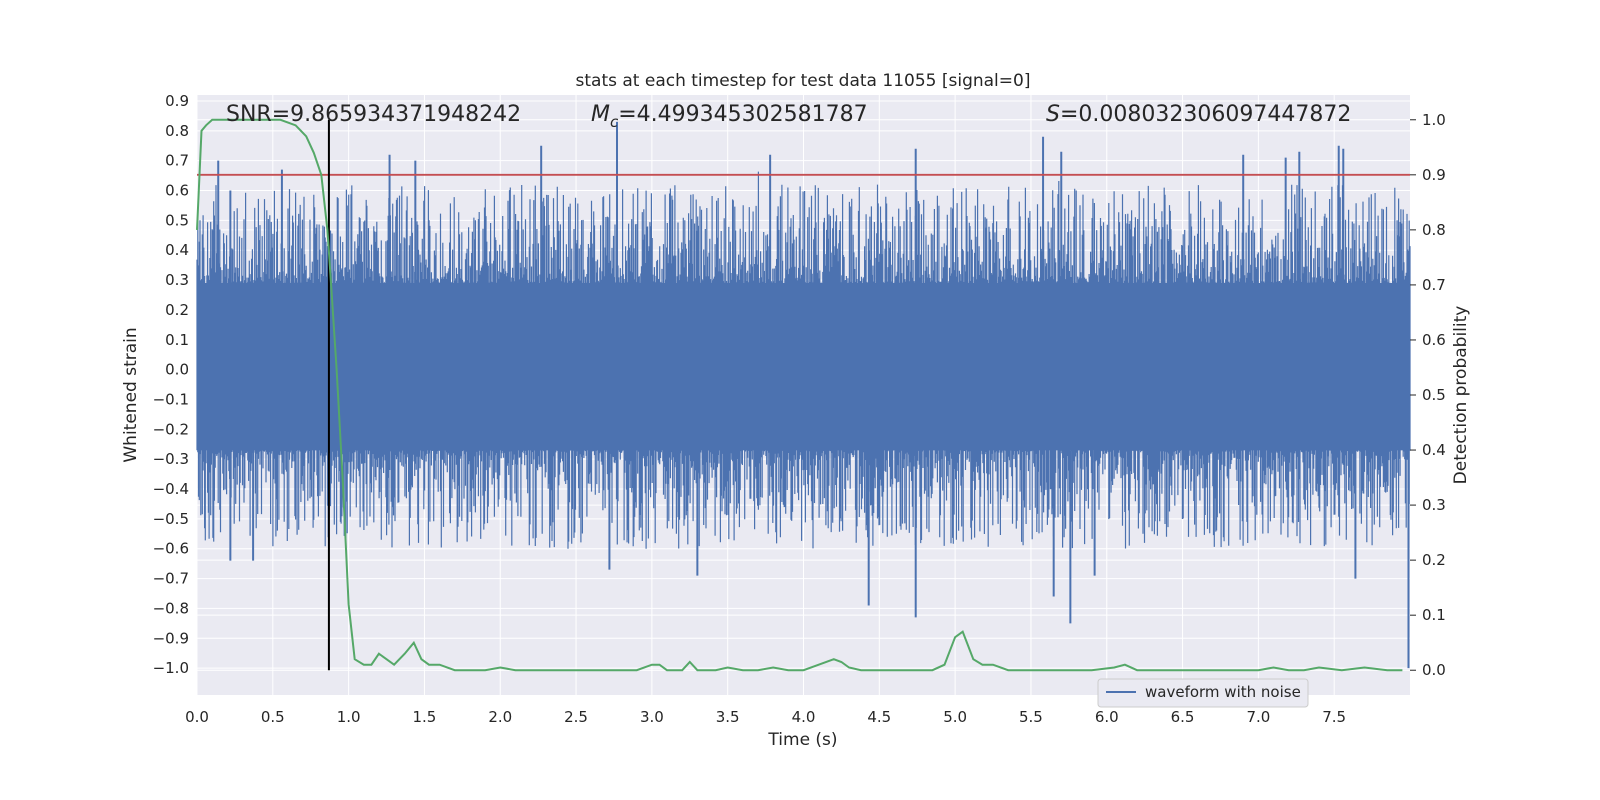  Describe the element at coordinates (1434, 230) in the screenshot. I see `y2-tick-label: 0.8` at that location.